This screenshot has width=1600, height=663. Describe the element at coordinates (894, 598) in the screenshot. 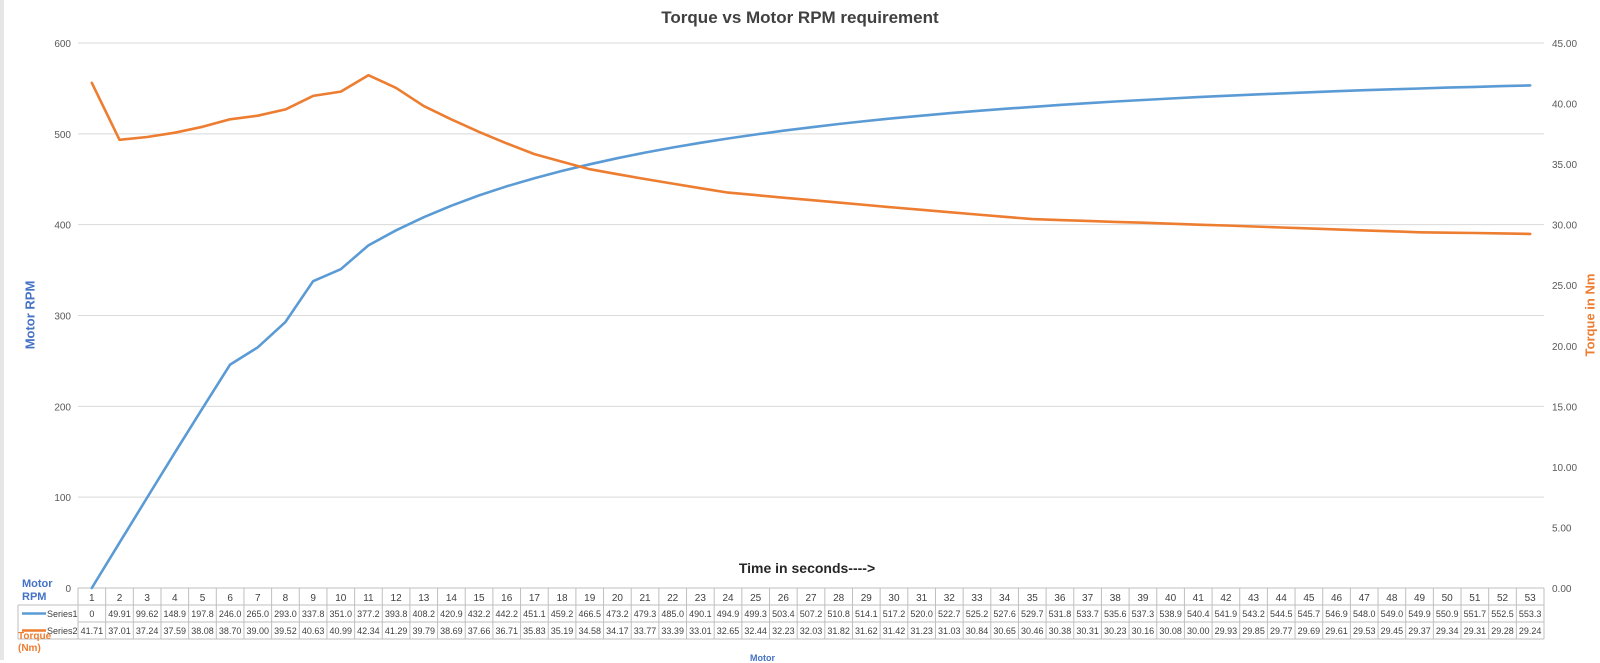

I see `x-tick-label: 30` at that location.